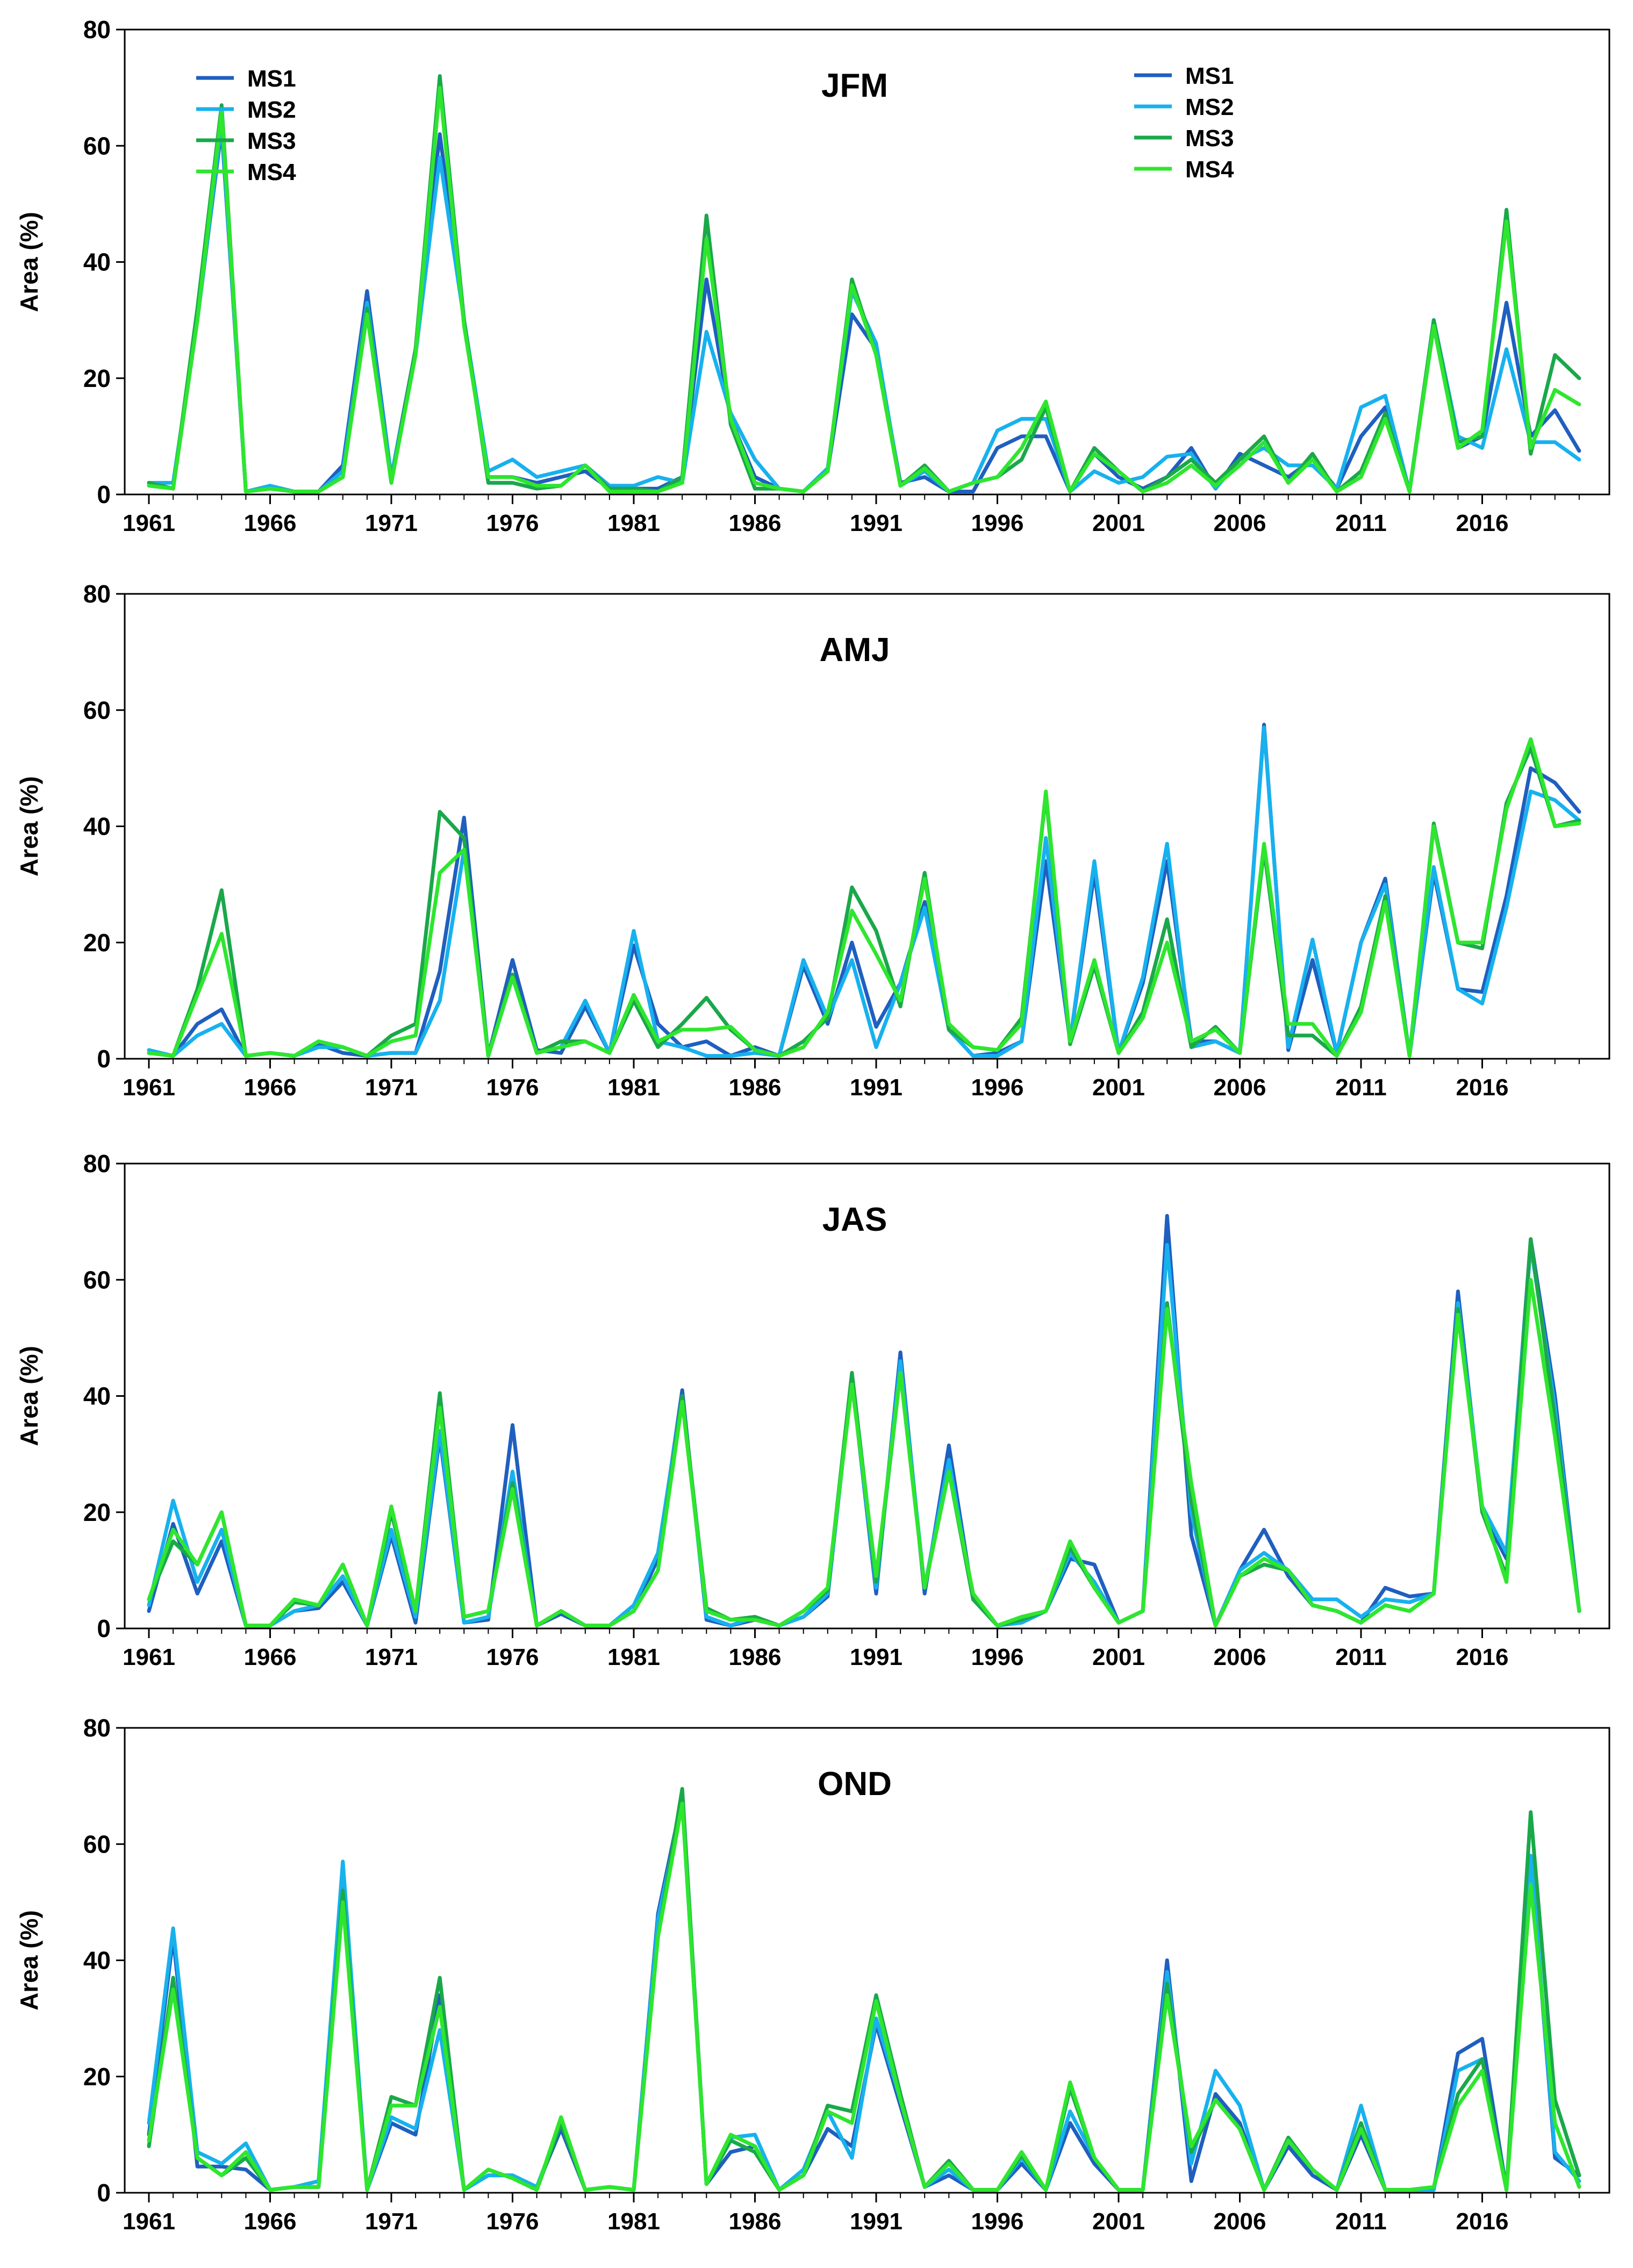 The width and height of the screenshot is (1633, 2268). What do you see at coordinates (855, 1784) in the screenshot?
I see `chart-title: OND` at bounding box center [855, 1784].